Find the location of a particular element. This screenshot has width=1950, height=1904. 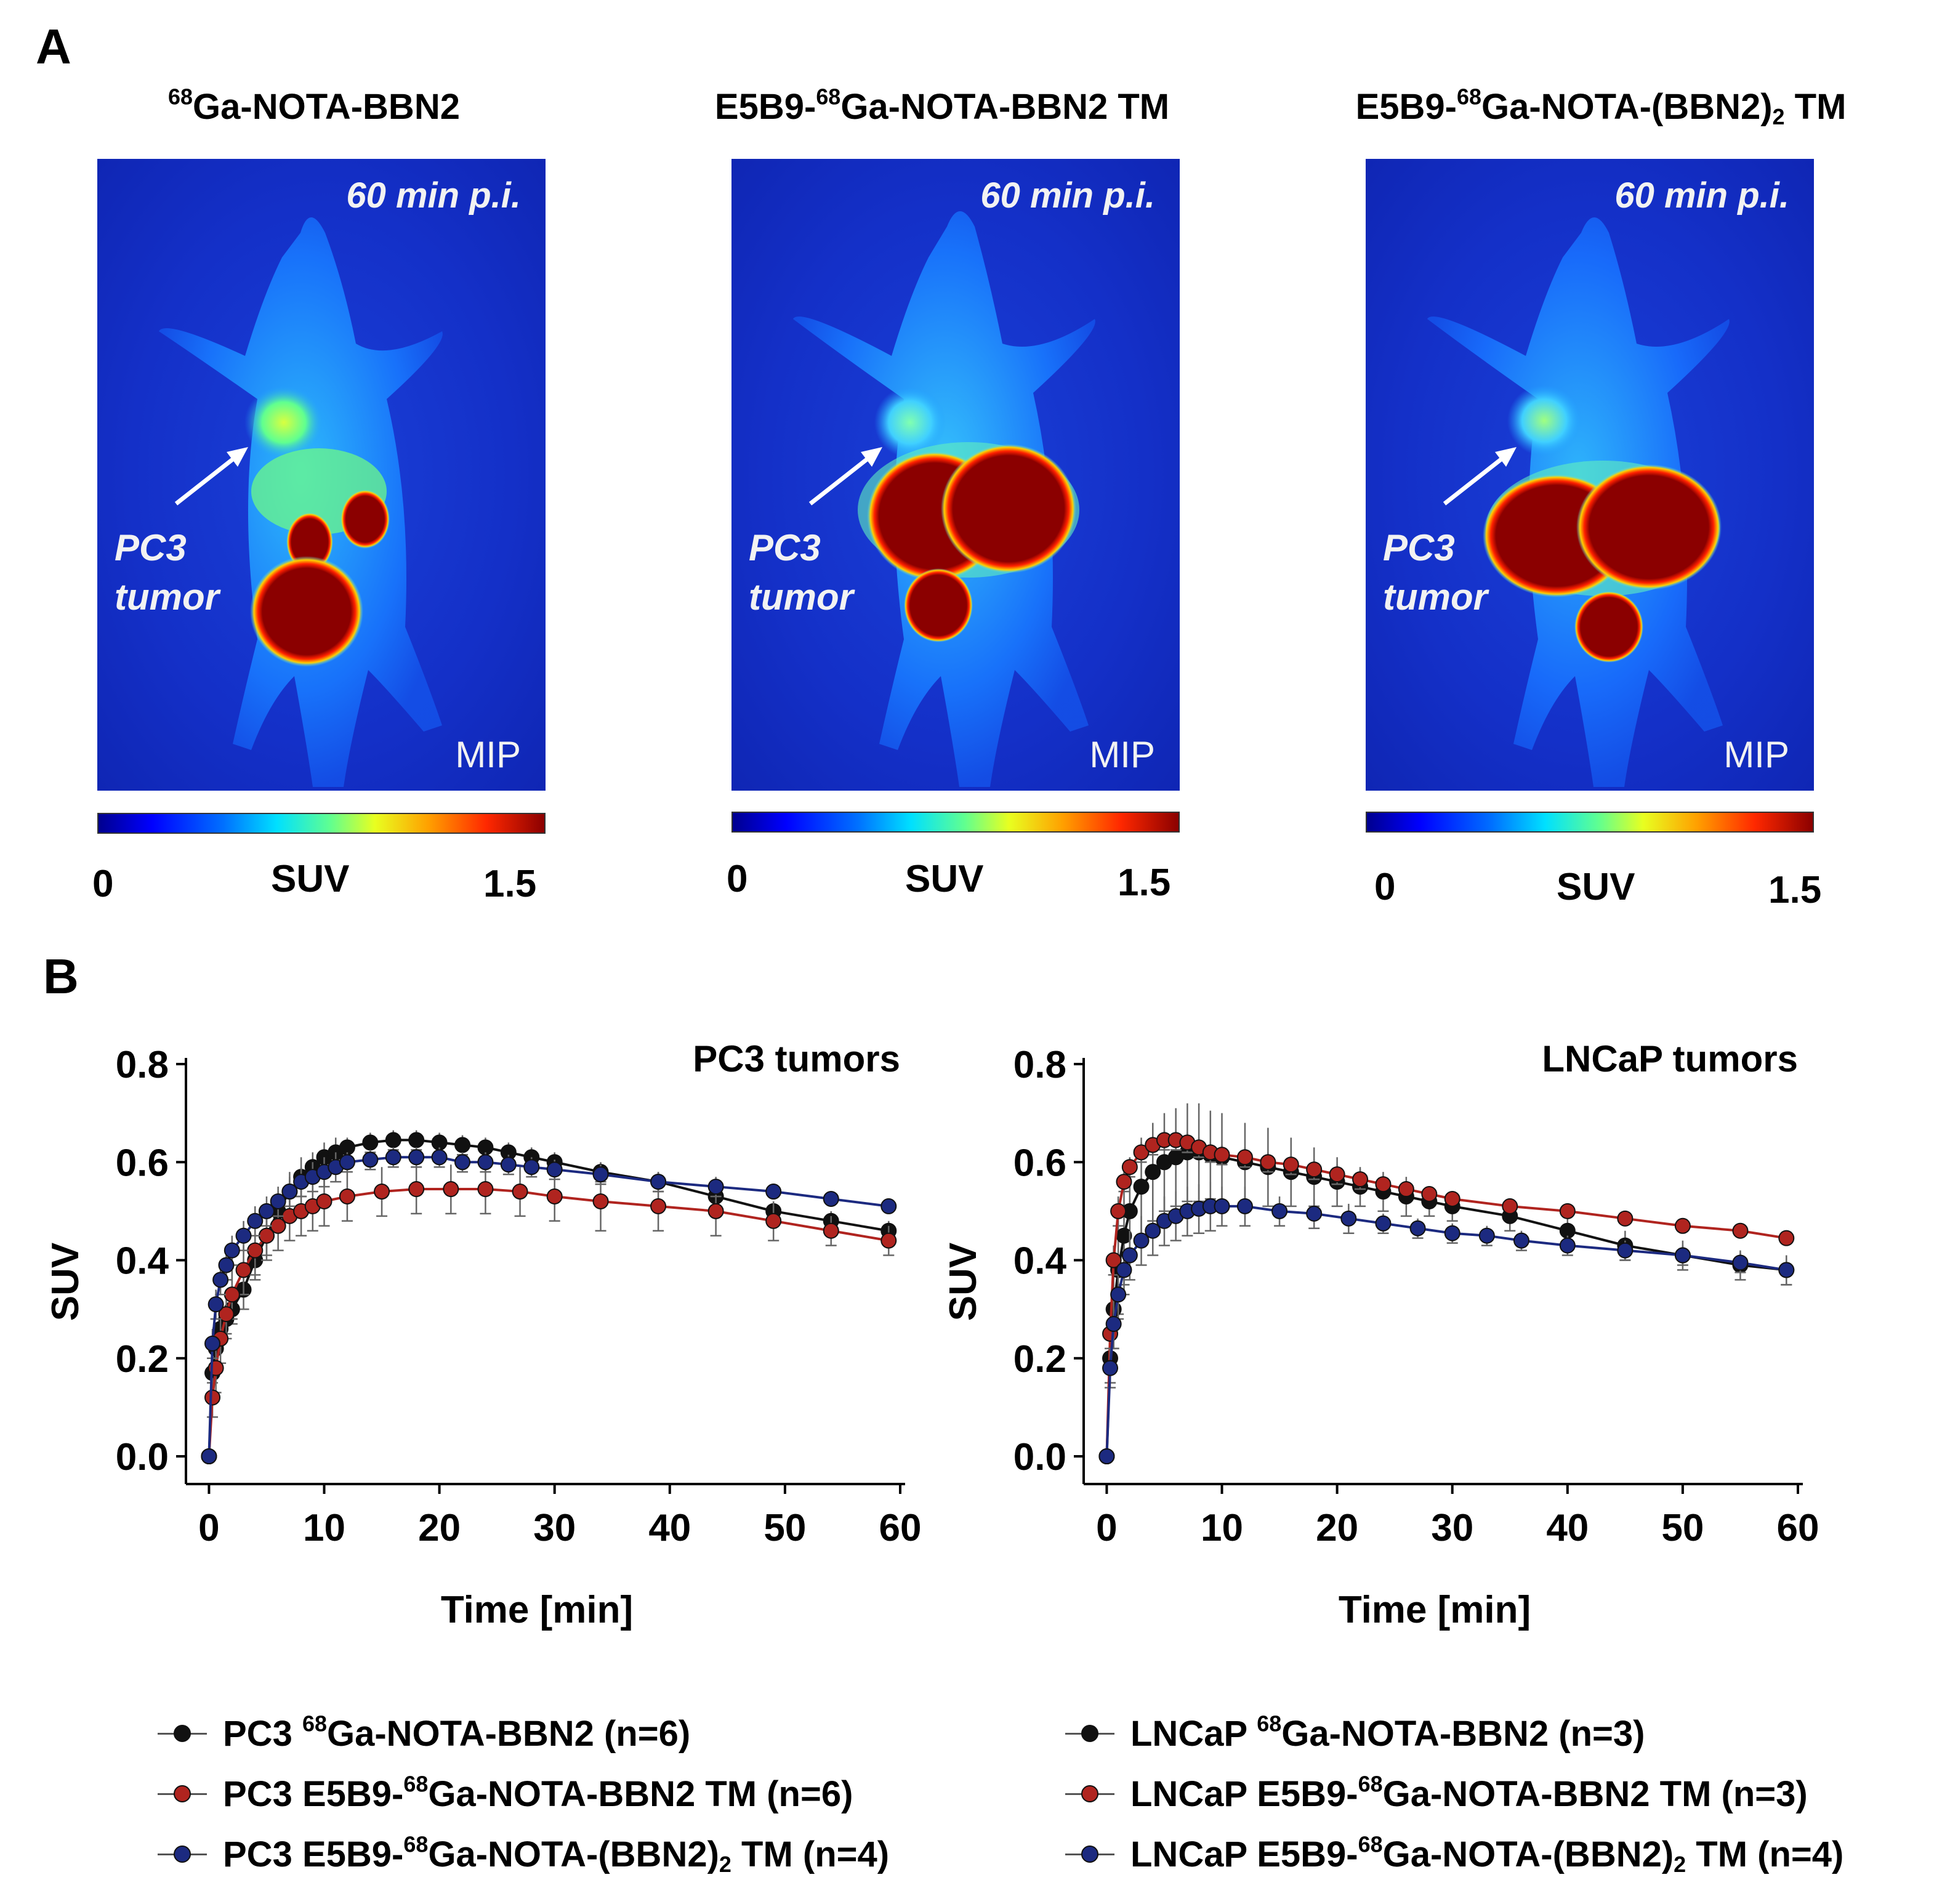

colorbar-1-label: SUV is located at coordinates (310, 879).